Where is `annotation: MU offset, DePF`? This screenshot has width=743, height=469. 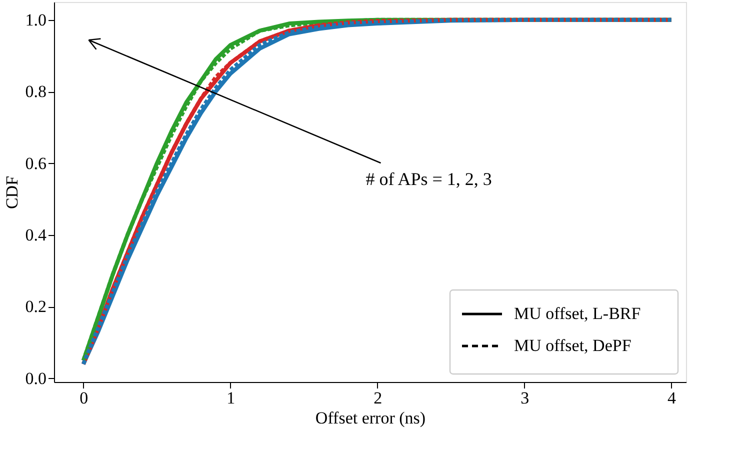 annotation: MU offset, DePF is located at coordinates (573, 345).